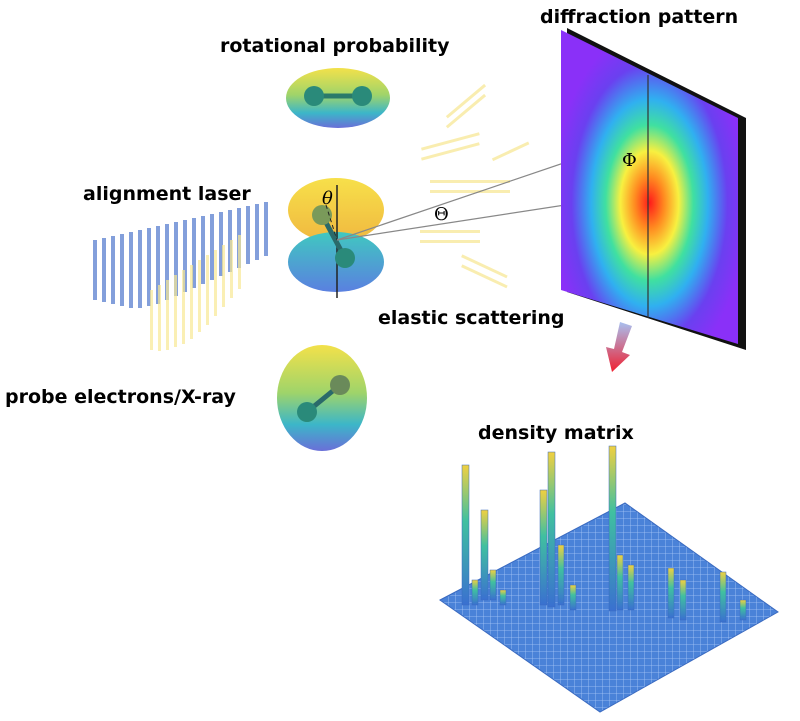 This screenshot has height=721, width=800. Describe the element at coordinates (338, 98) in the screenshot. I see `rotational-blob` at that location.